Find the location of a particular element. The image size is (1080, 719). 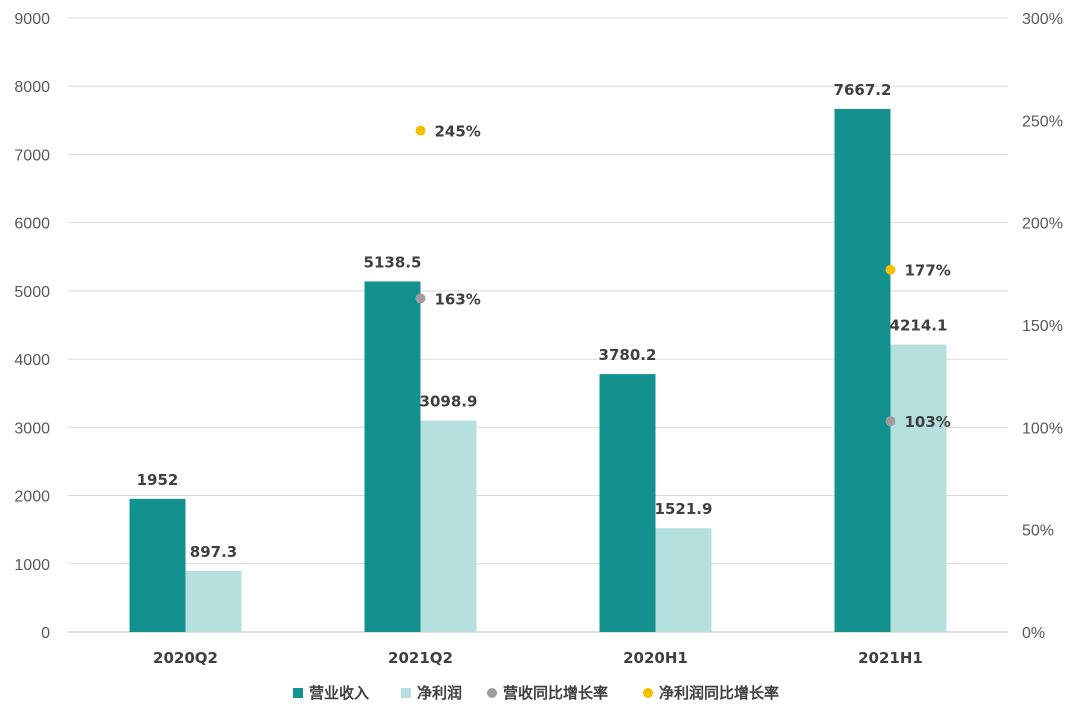

legend-label: 营业收入 is located at coordinates (339, 693).